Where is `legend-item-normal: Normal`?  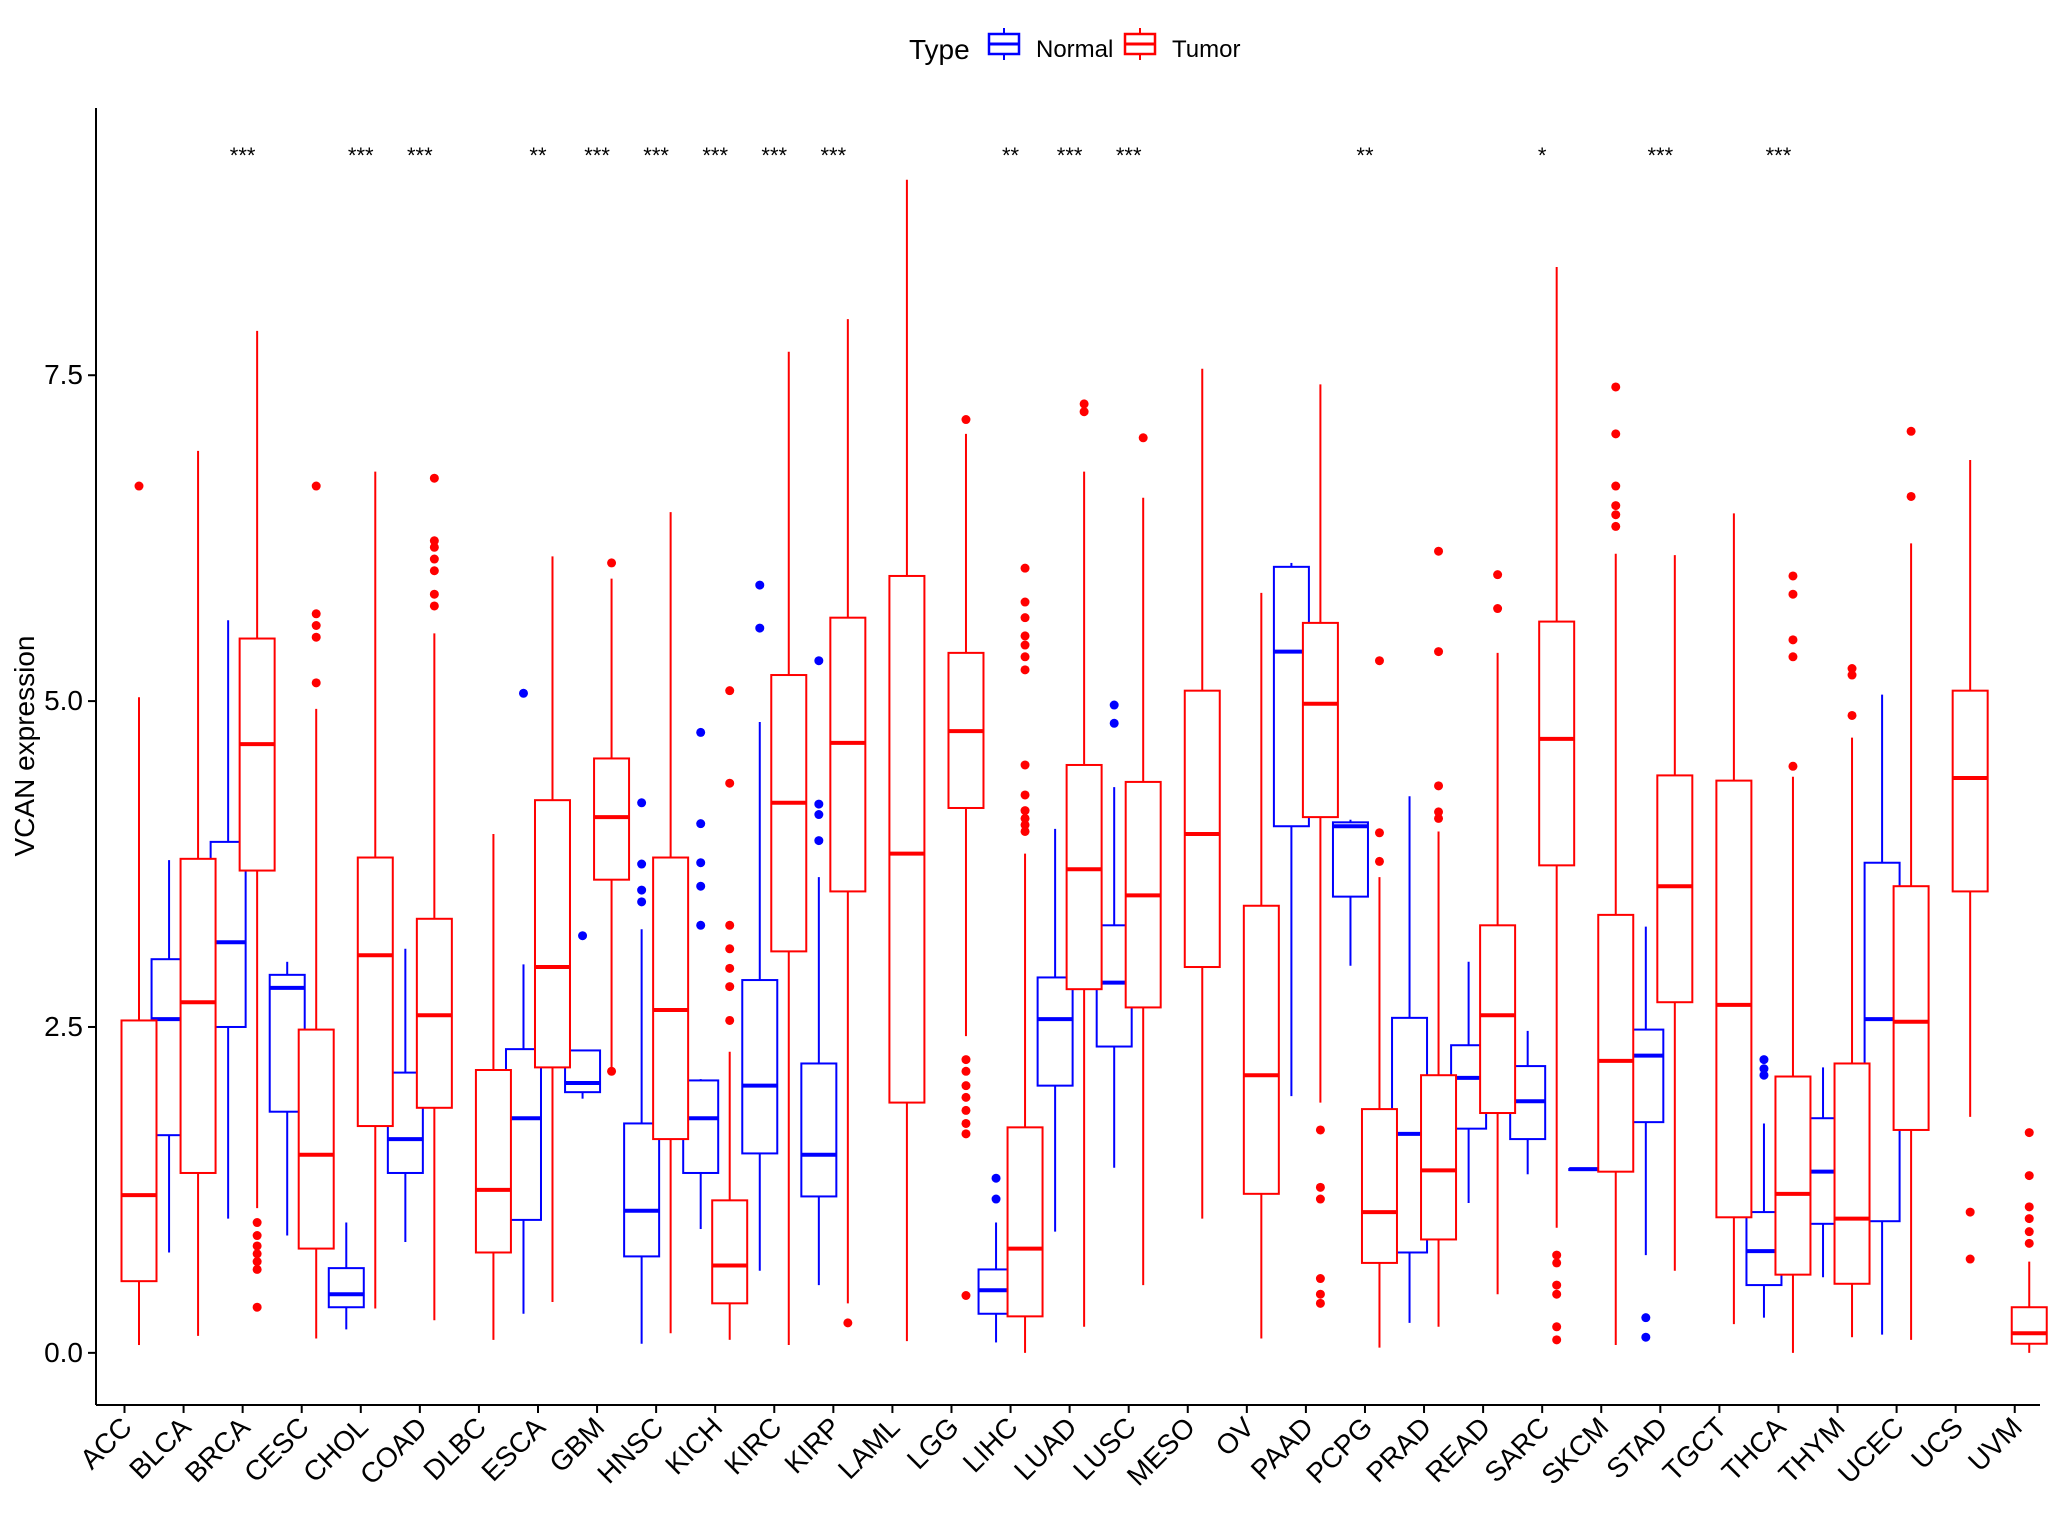 legend-item-normal: Normal is located at coordinates (1050, 45).